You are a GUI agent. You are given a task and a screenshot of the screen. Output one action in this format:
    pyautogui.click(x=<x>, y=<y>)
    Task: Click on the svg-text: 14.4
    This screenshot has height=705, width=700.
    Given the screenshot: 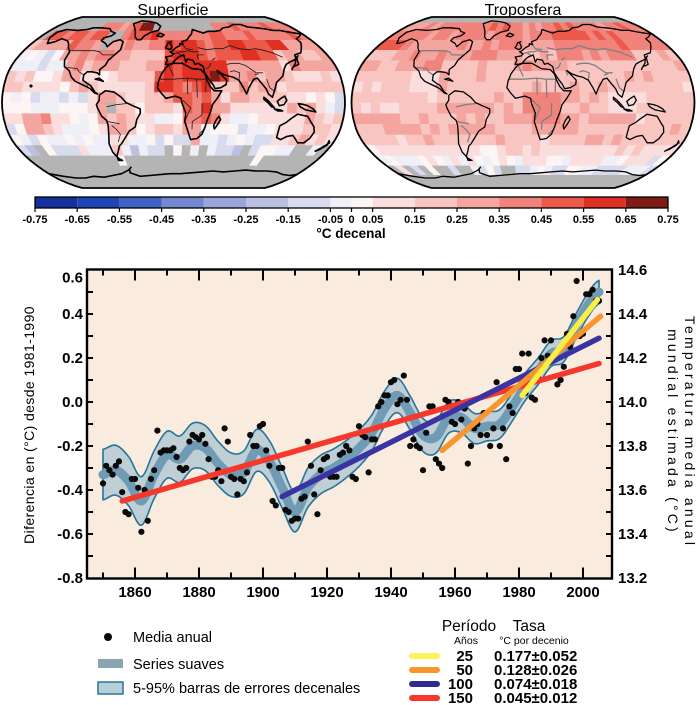 What is the action you would take?
    pyautogui.click(x=633, y=314)
    